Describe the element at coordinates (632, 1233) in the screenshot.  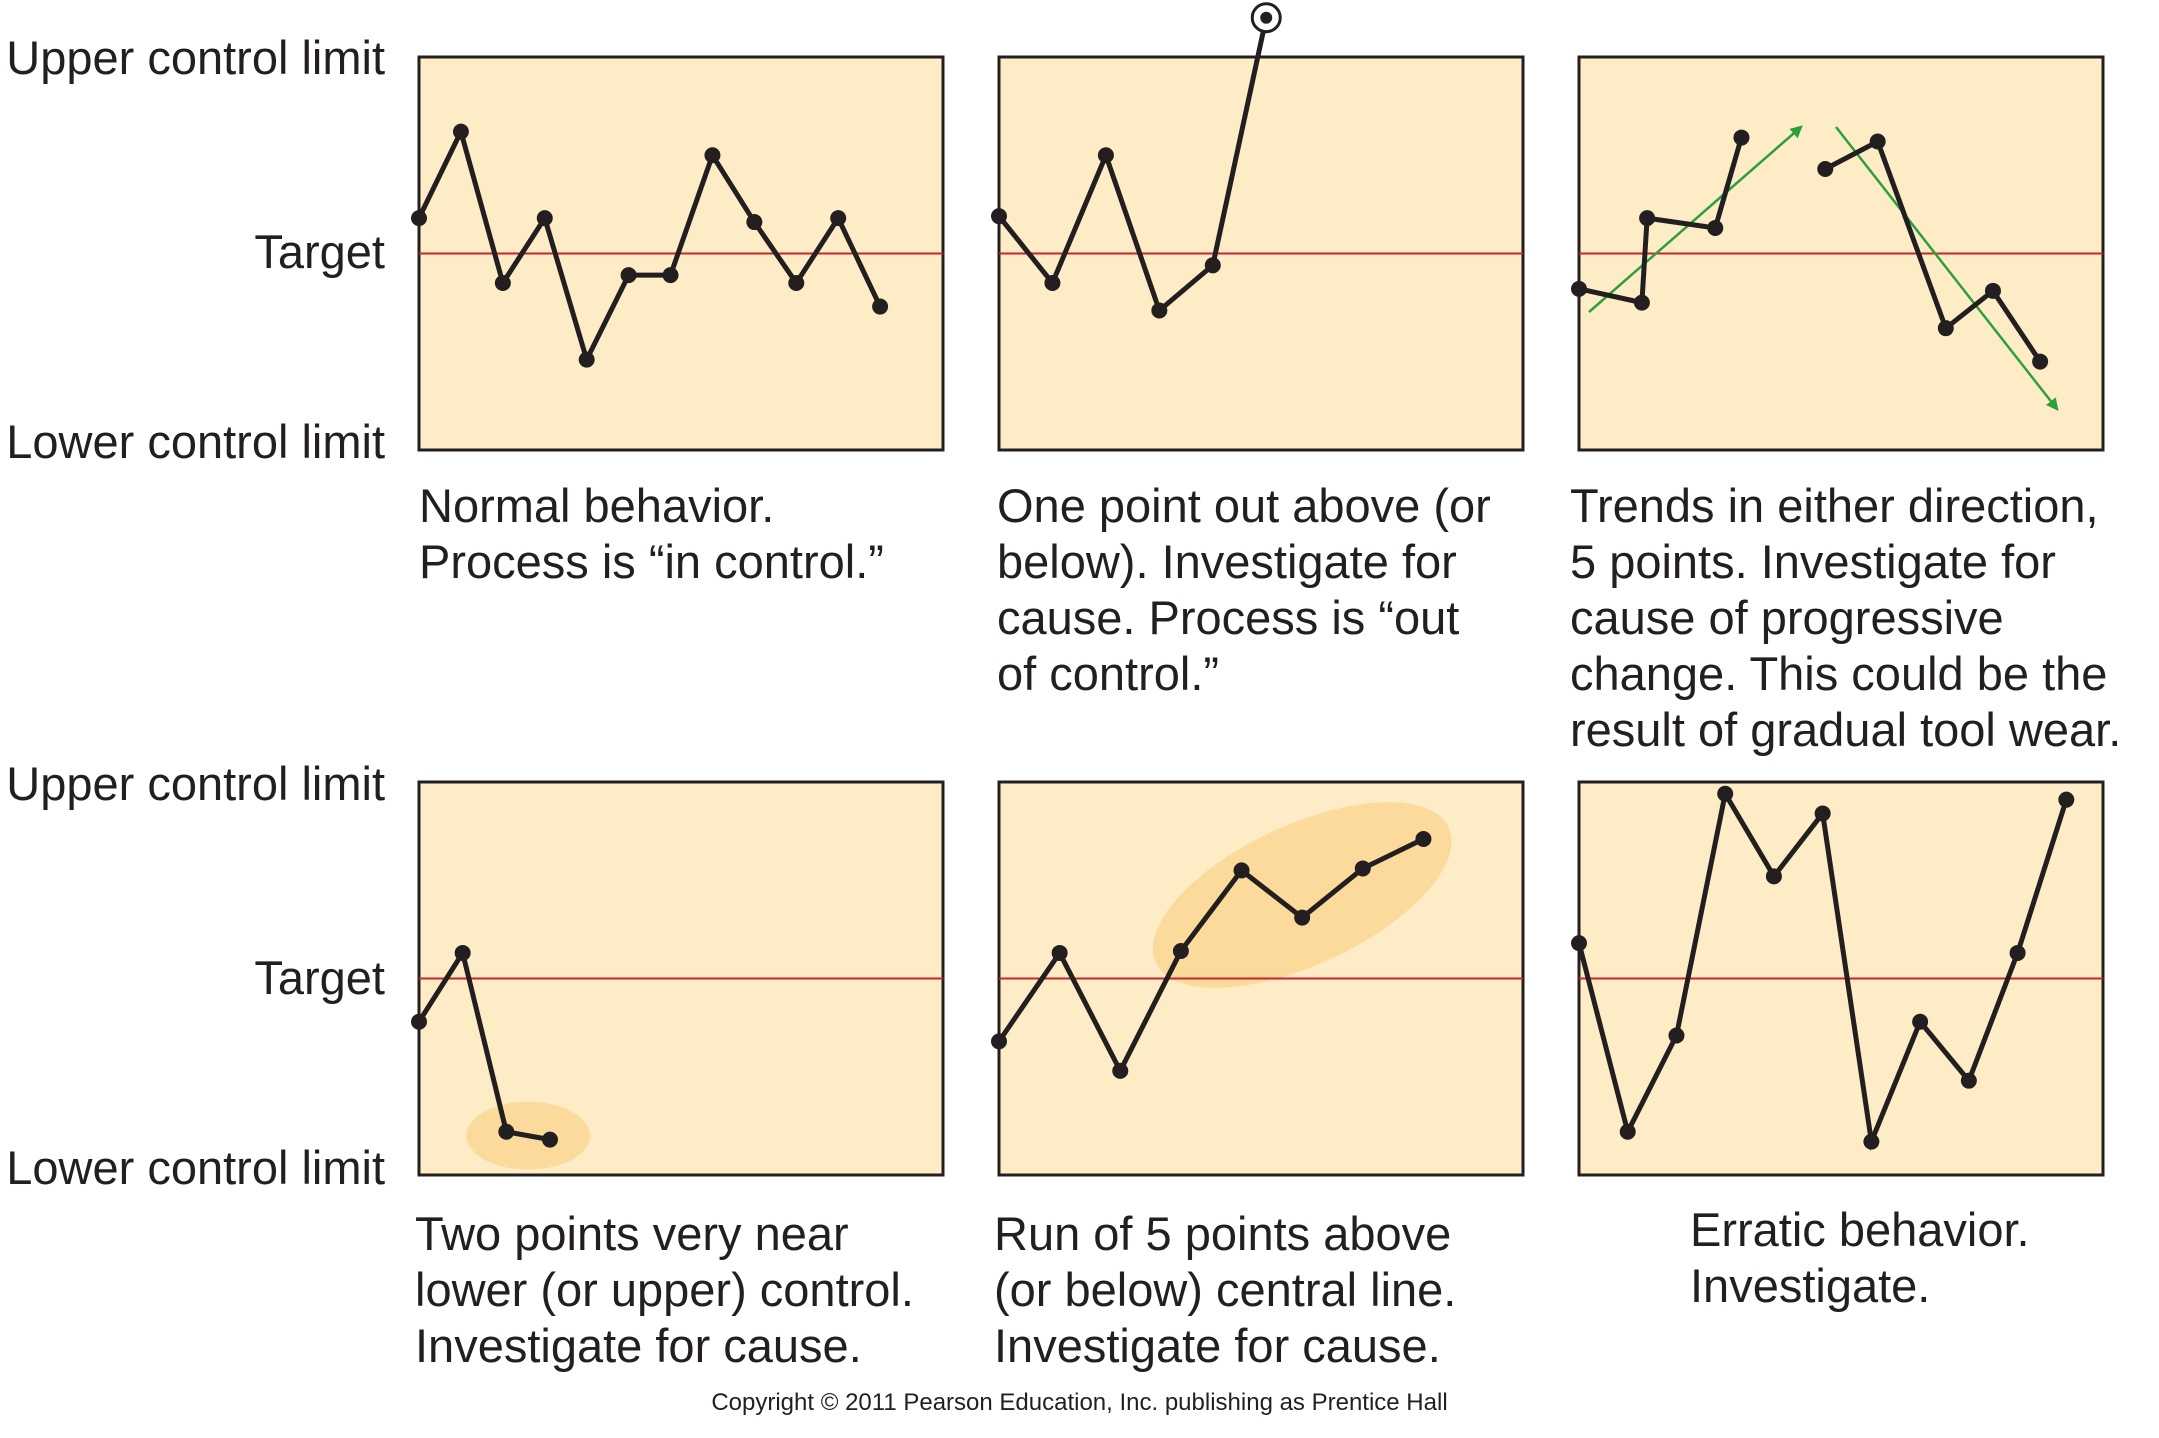
I see `caption-line: Two points very near` at that location.